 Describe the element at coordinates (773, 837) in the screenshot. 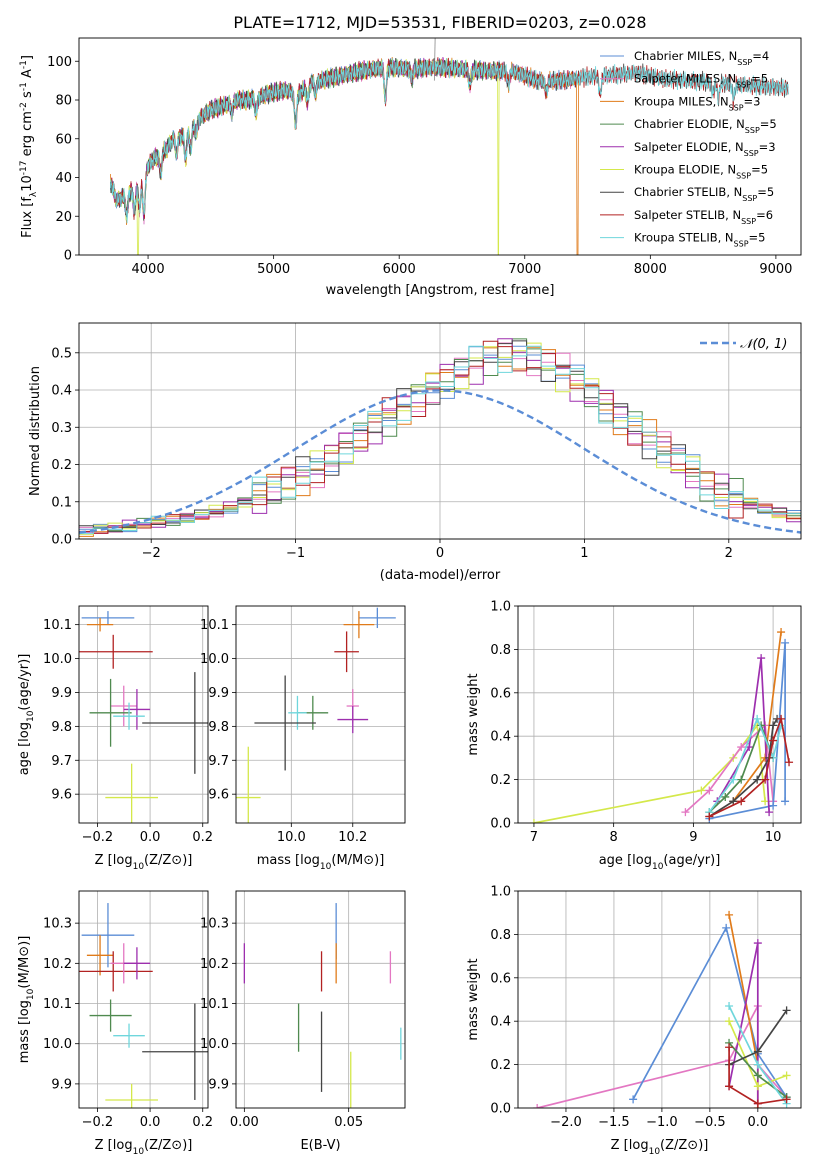

I see `x-tick-label: 10` at that location.